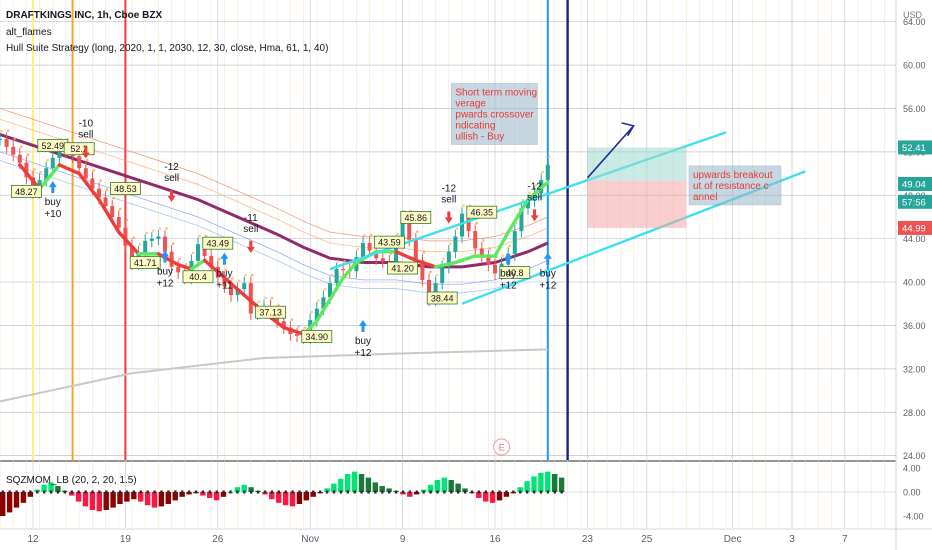  Describe the element at coordinates (914, 148) in the screenshot. I see `price-scale-tag: 52.41` at that location.